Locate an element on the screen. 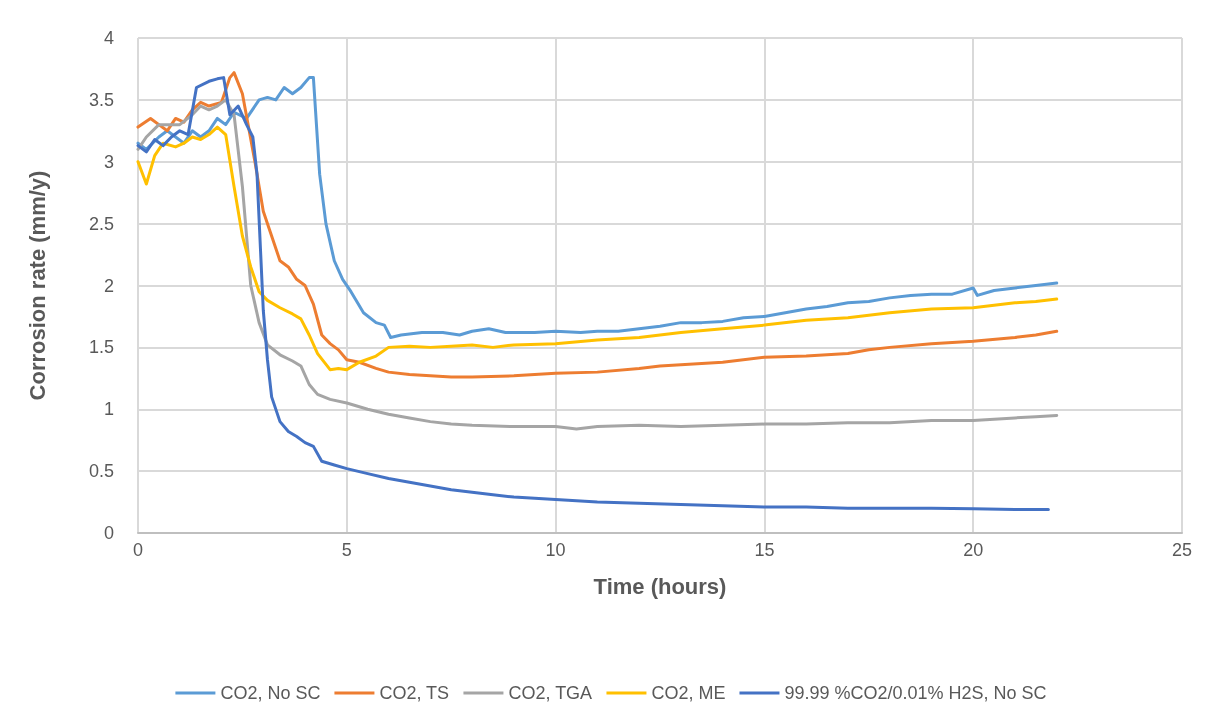 The image size is (1222, 717). x-tick-label: 5 is located at coordinates (346, 550).